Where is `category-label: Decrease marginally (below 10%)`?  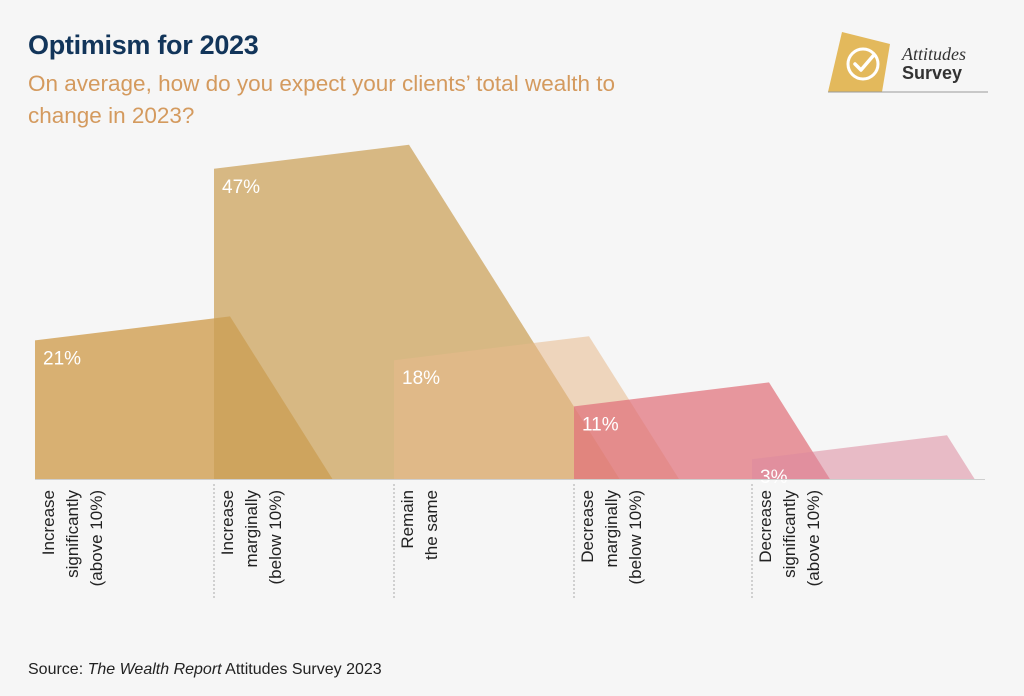 category-label: Decrease marginally (below 10%) is located at coordinates (611, 537).